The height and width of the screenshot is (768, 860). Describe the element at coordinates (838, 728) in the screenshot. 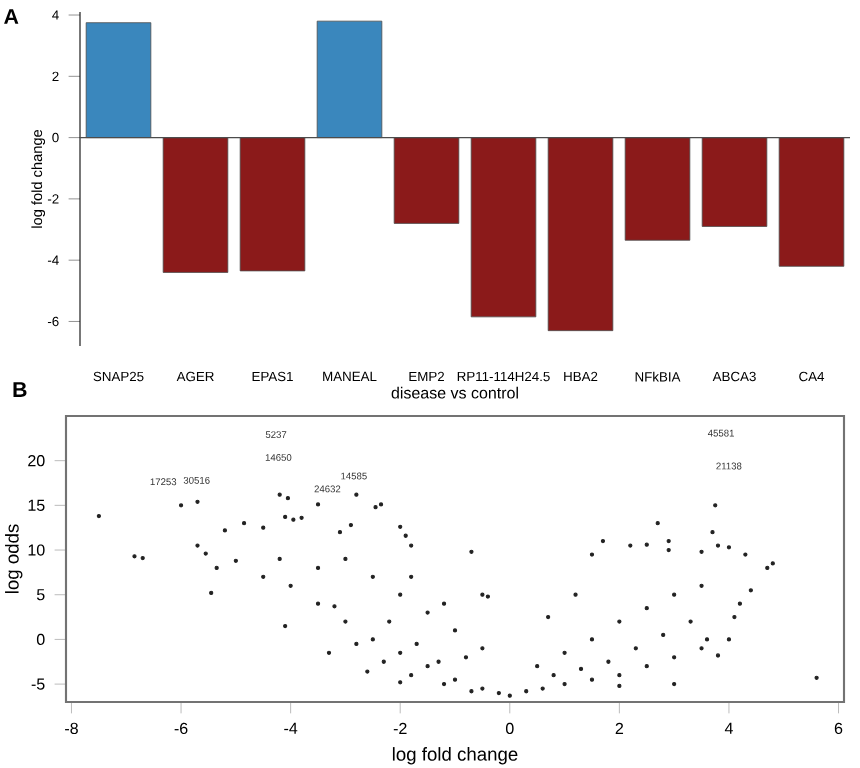

I see `x-tick-label: 6` at that location.